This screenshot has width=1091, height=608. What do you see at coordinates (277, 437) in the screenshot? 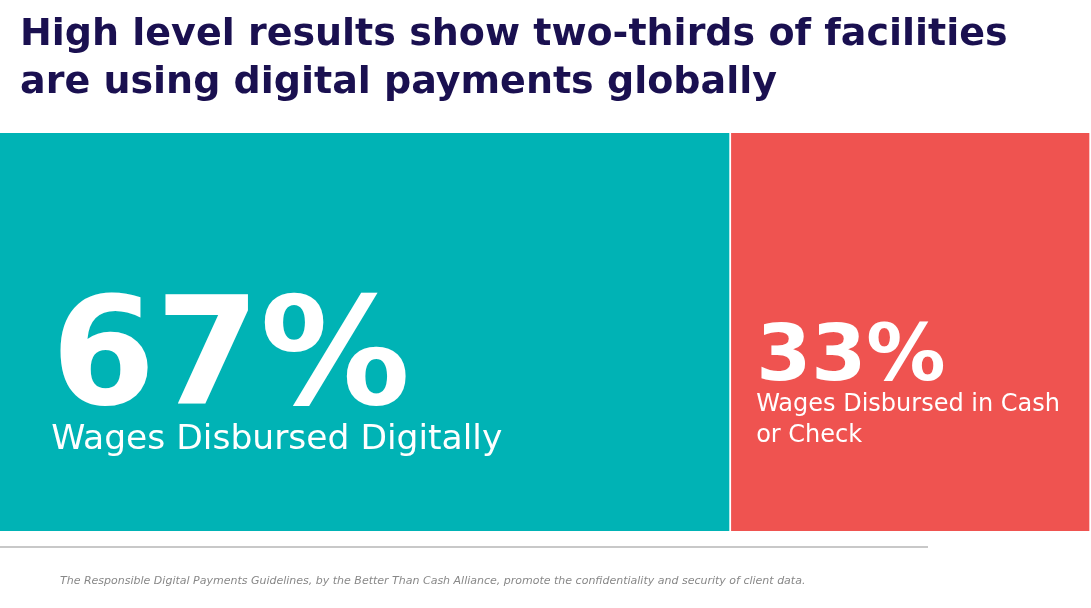
I see `series-label: Wages Disbursed Digitally` at bounding box center [277, 437].